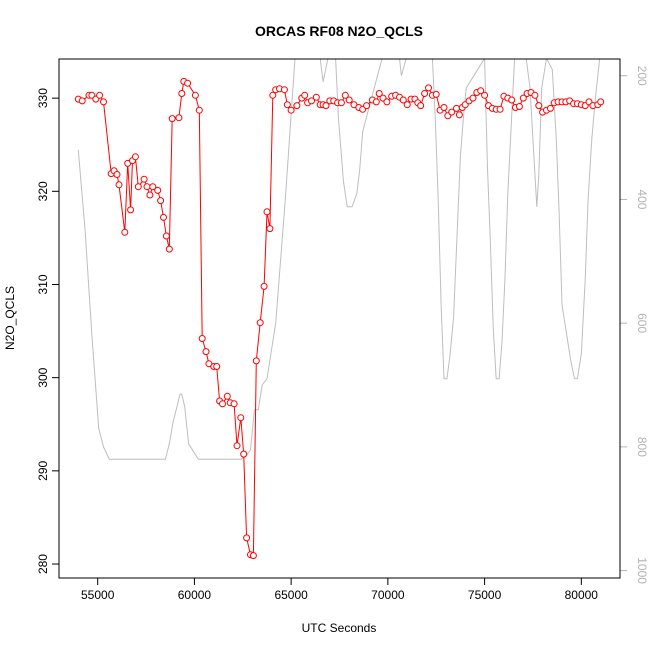 Image resolution: width=650 pixels, height=650 pixels. I want to click on y2-tick-label: 800, so click(642, 447).